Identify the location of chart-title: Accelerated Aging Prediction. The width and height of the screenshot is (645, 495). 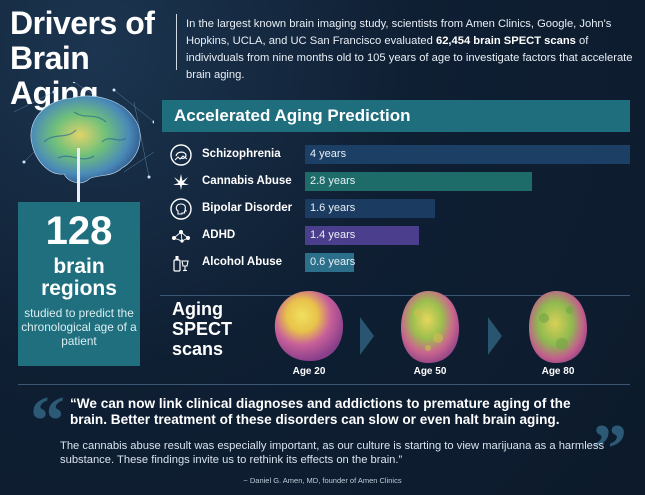
(292, 115).